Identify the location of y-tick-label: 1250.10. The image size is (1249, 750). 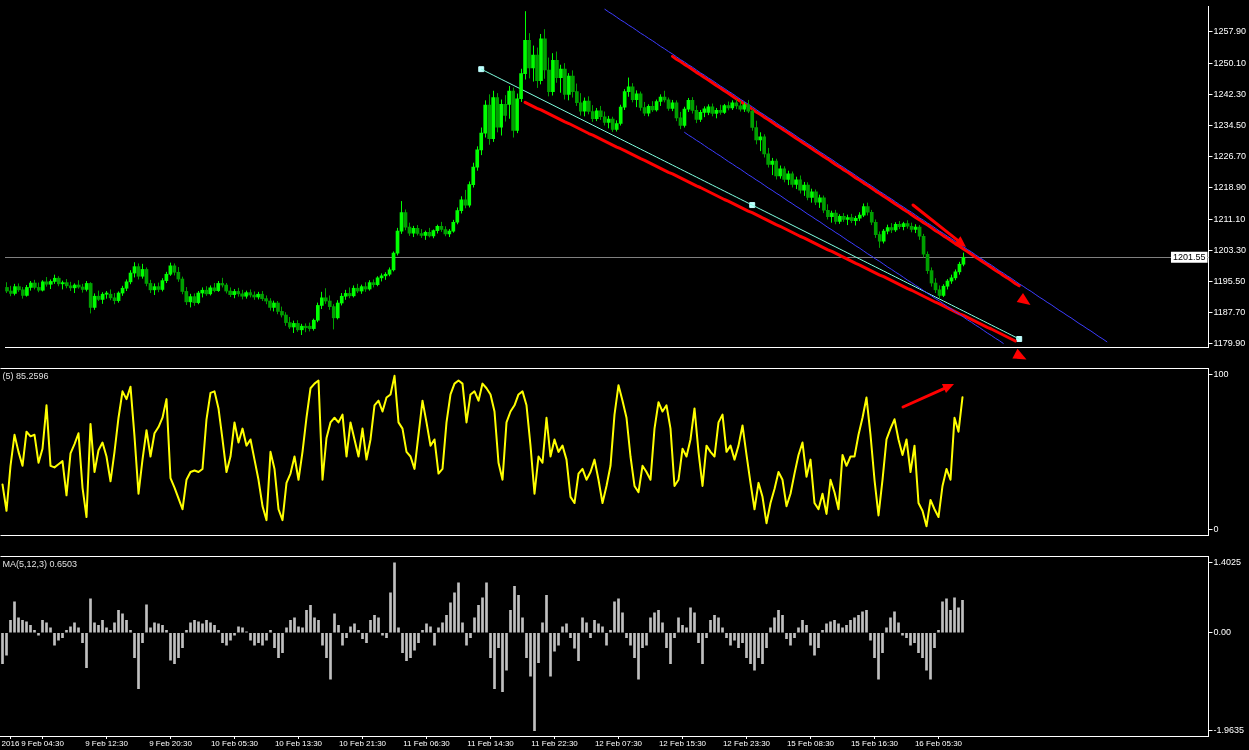
(1230, 62).